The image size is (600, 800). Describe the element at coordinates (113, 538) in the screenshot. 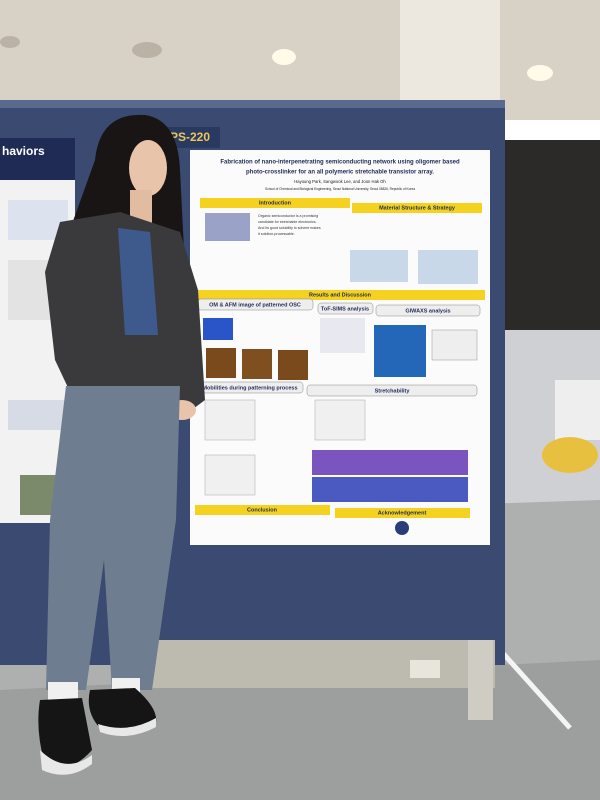

I see `jeans` at that location.